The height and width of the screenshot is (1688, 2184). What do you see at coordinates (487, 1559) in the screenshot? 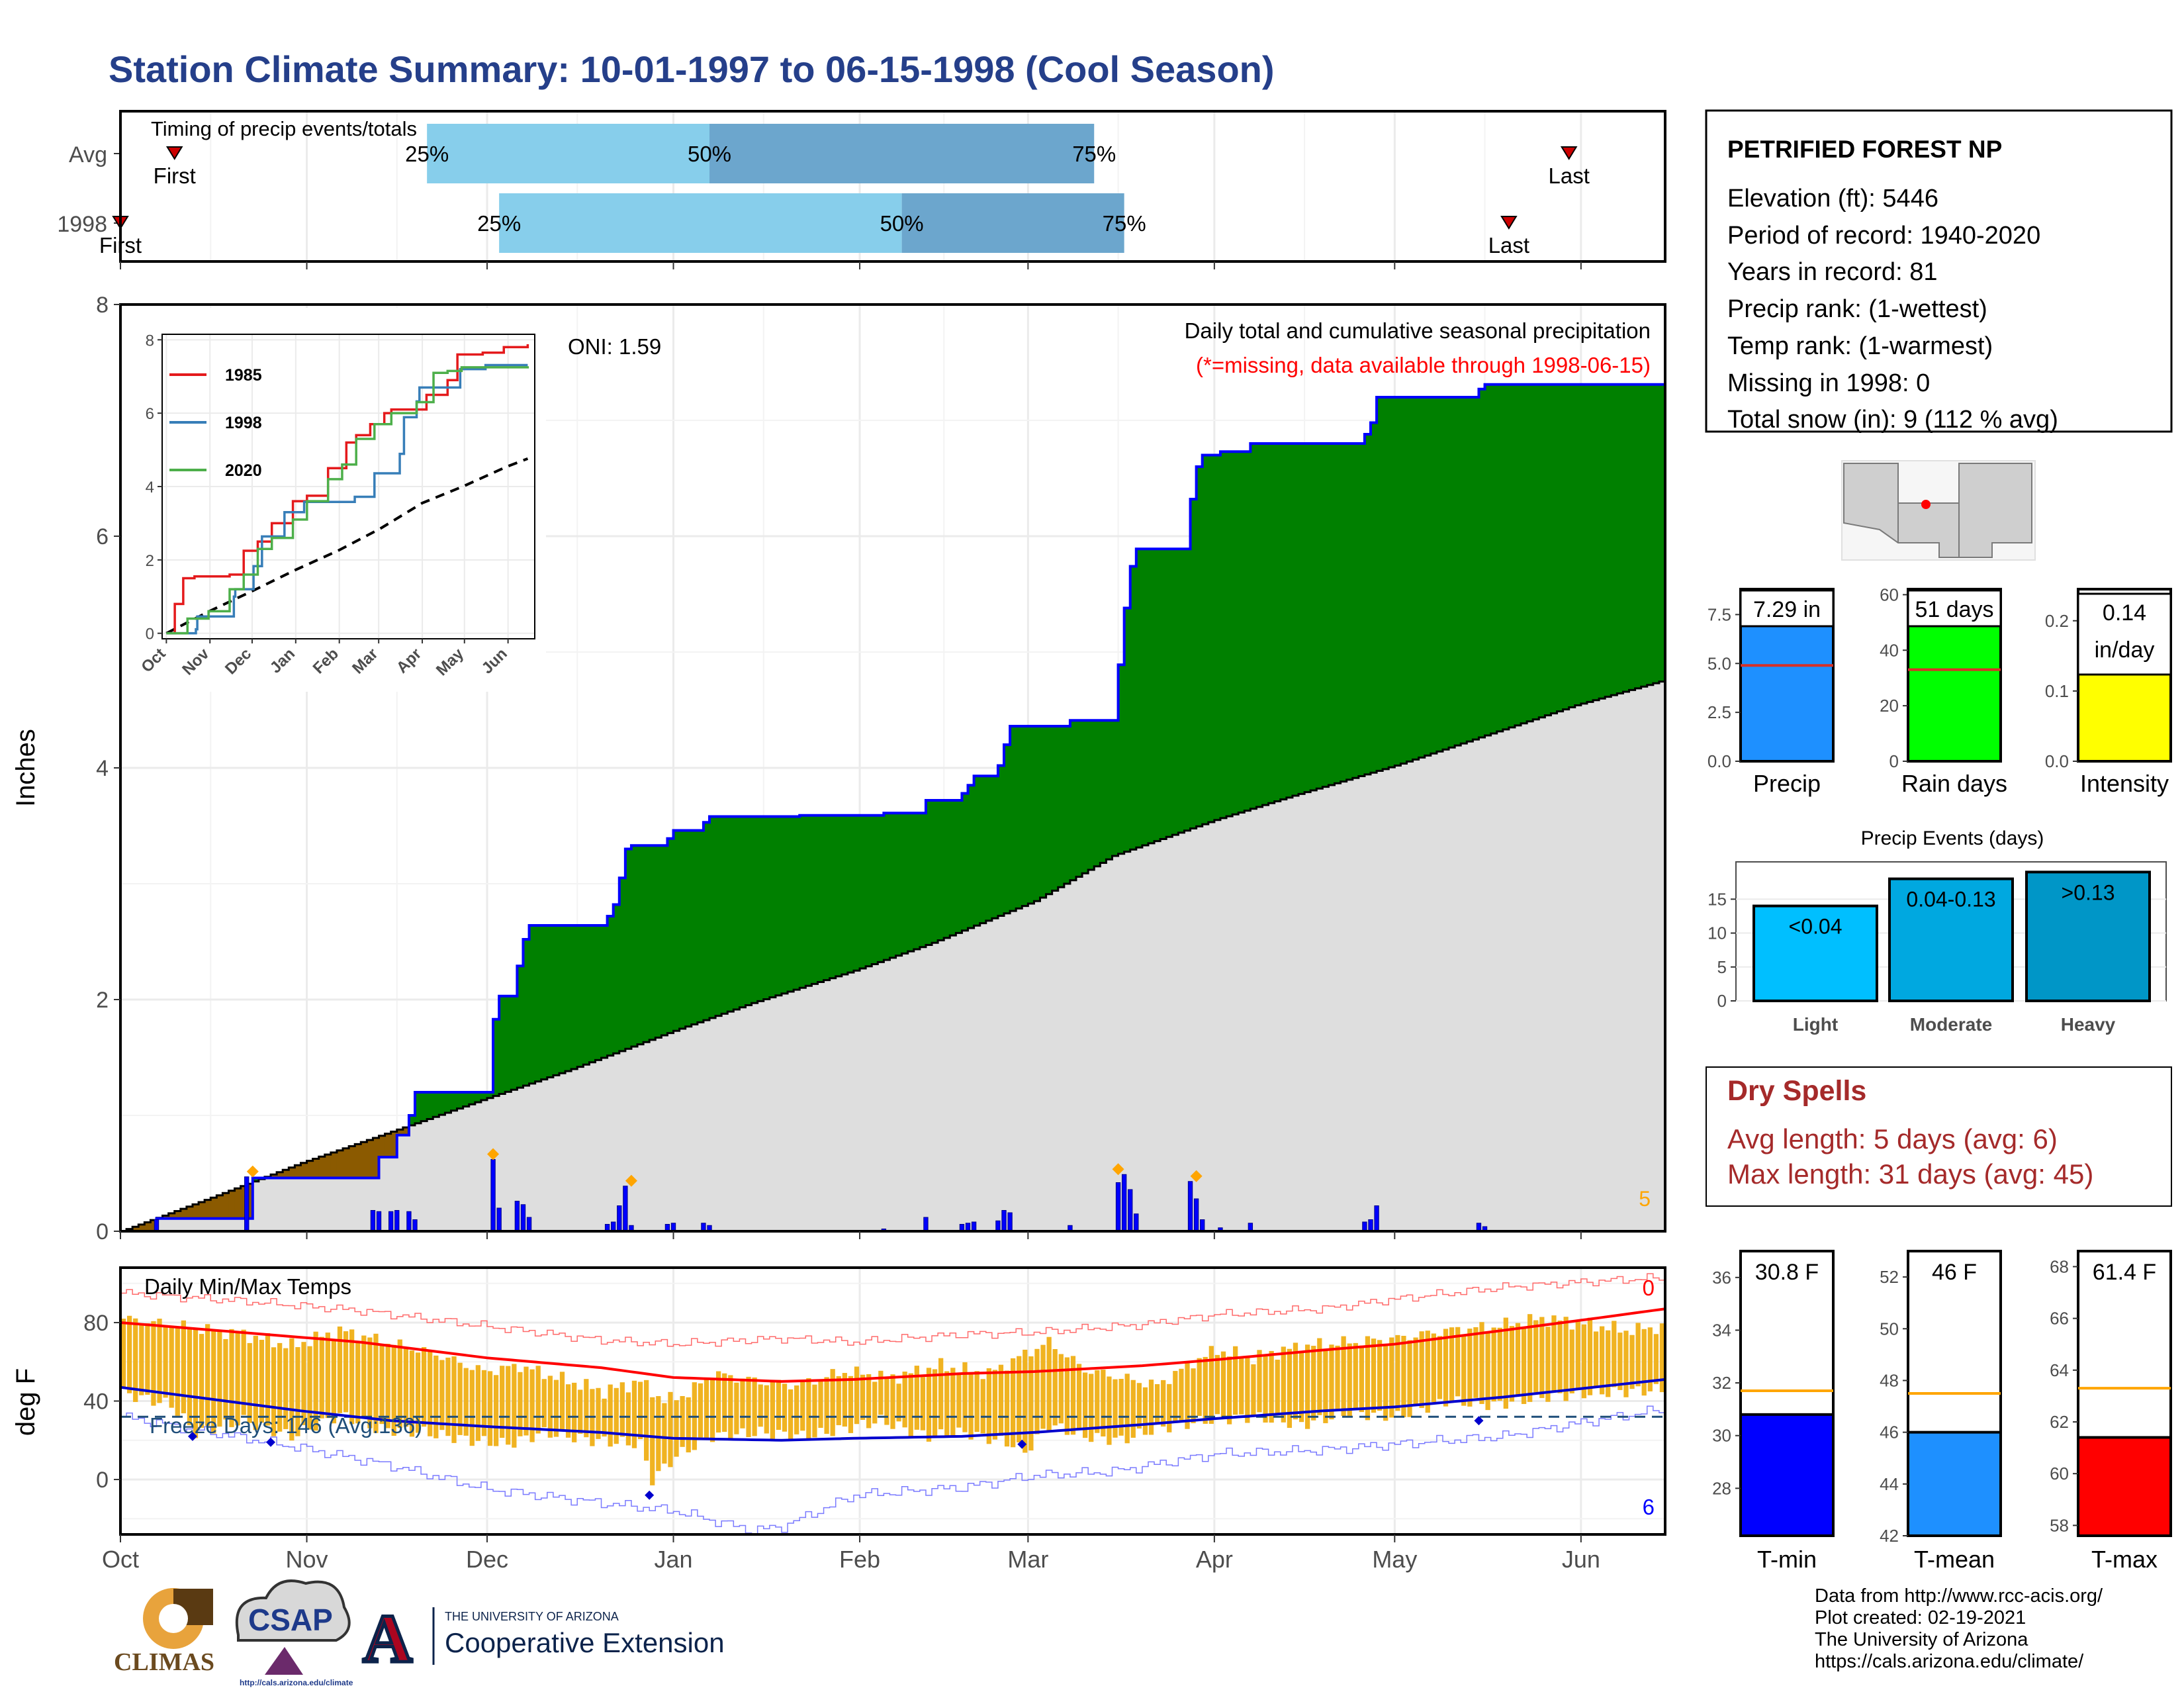
I see `month-axis-label: Dec` at bounding box center [487, 1559].